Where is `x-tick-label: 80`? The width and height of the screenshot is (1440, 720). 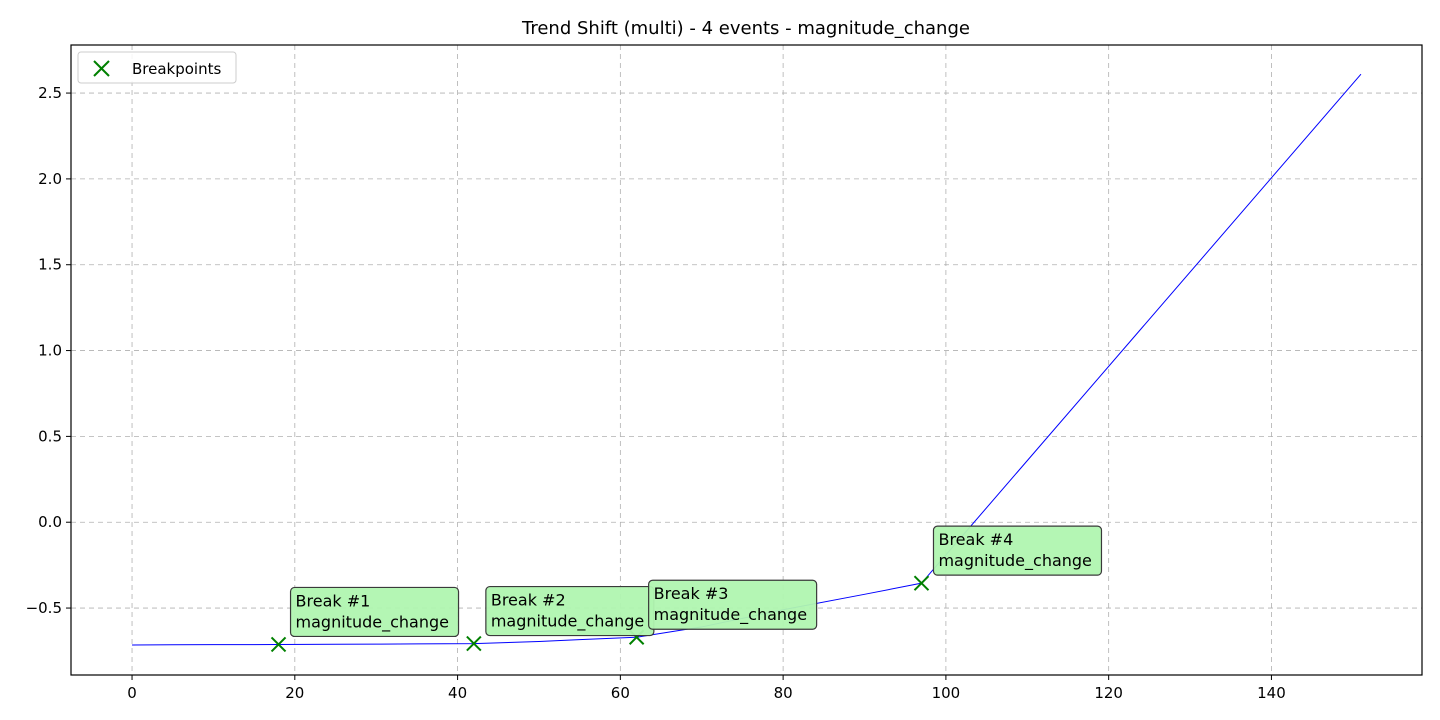
x-tick-label: 80 is located at coordinates (783, 693).